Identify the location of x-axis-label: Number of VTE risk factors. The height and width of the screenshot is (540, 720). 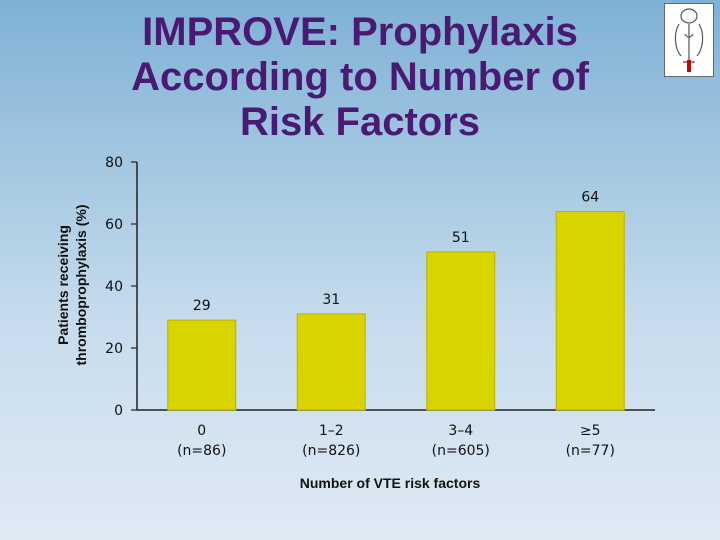
(390, 483).